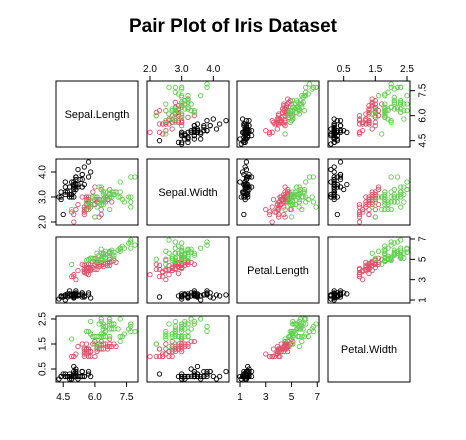 Image resolution: width=466 pixels, height=440 pixels. What do you see at coordinates (240, 397) in the screenshot?
I see `tick-label: 1` at bounding box center [240, 397].